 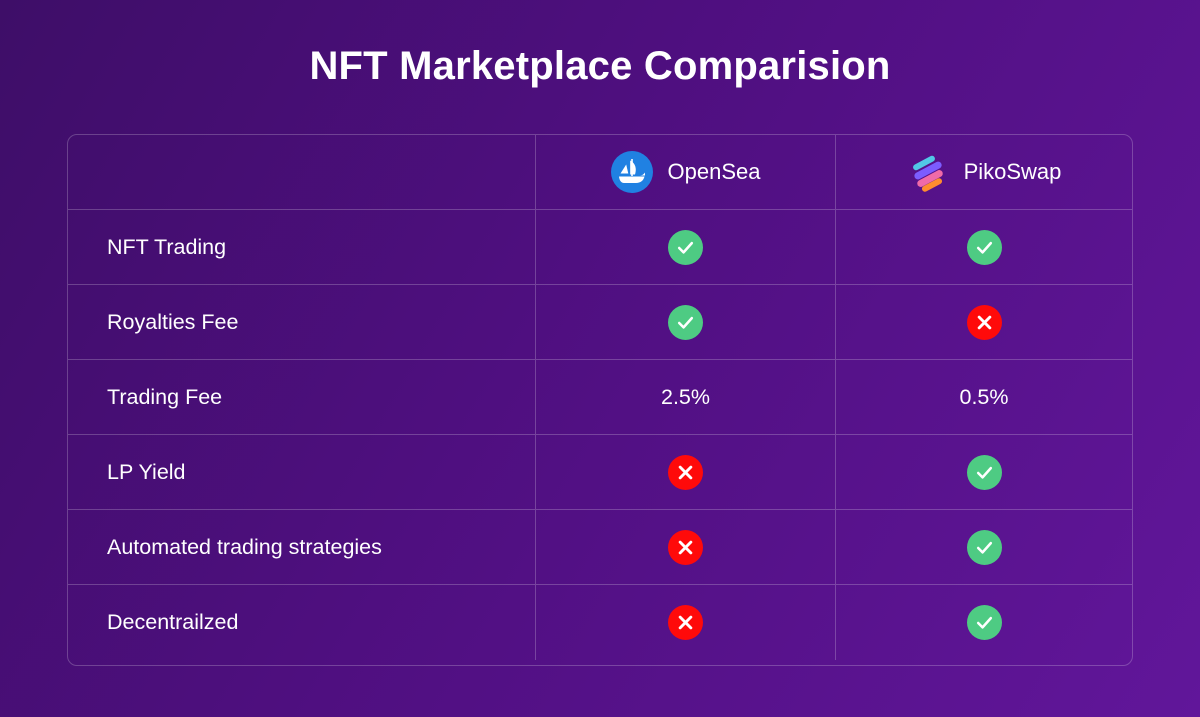 I want to click on pikoswap-trading-fee: 0.5%, so click(x=984, y=396).